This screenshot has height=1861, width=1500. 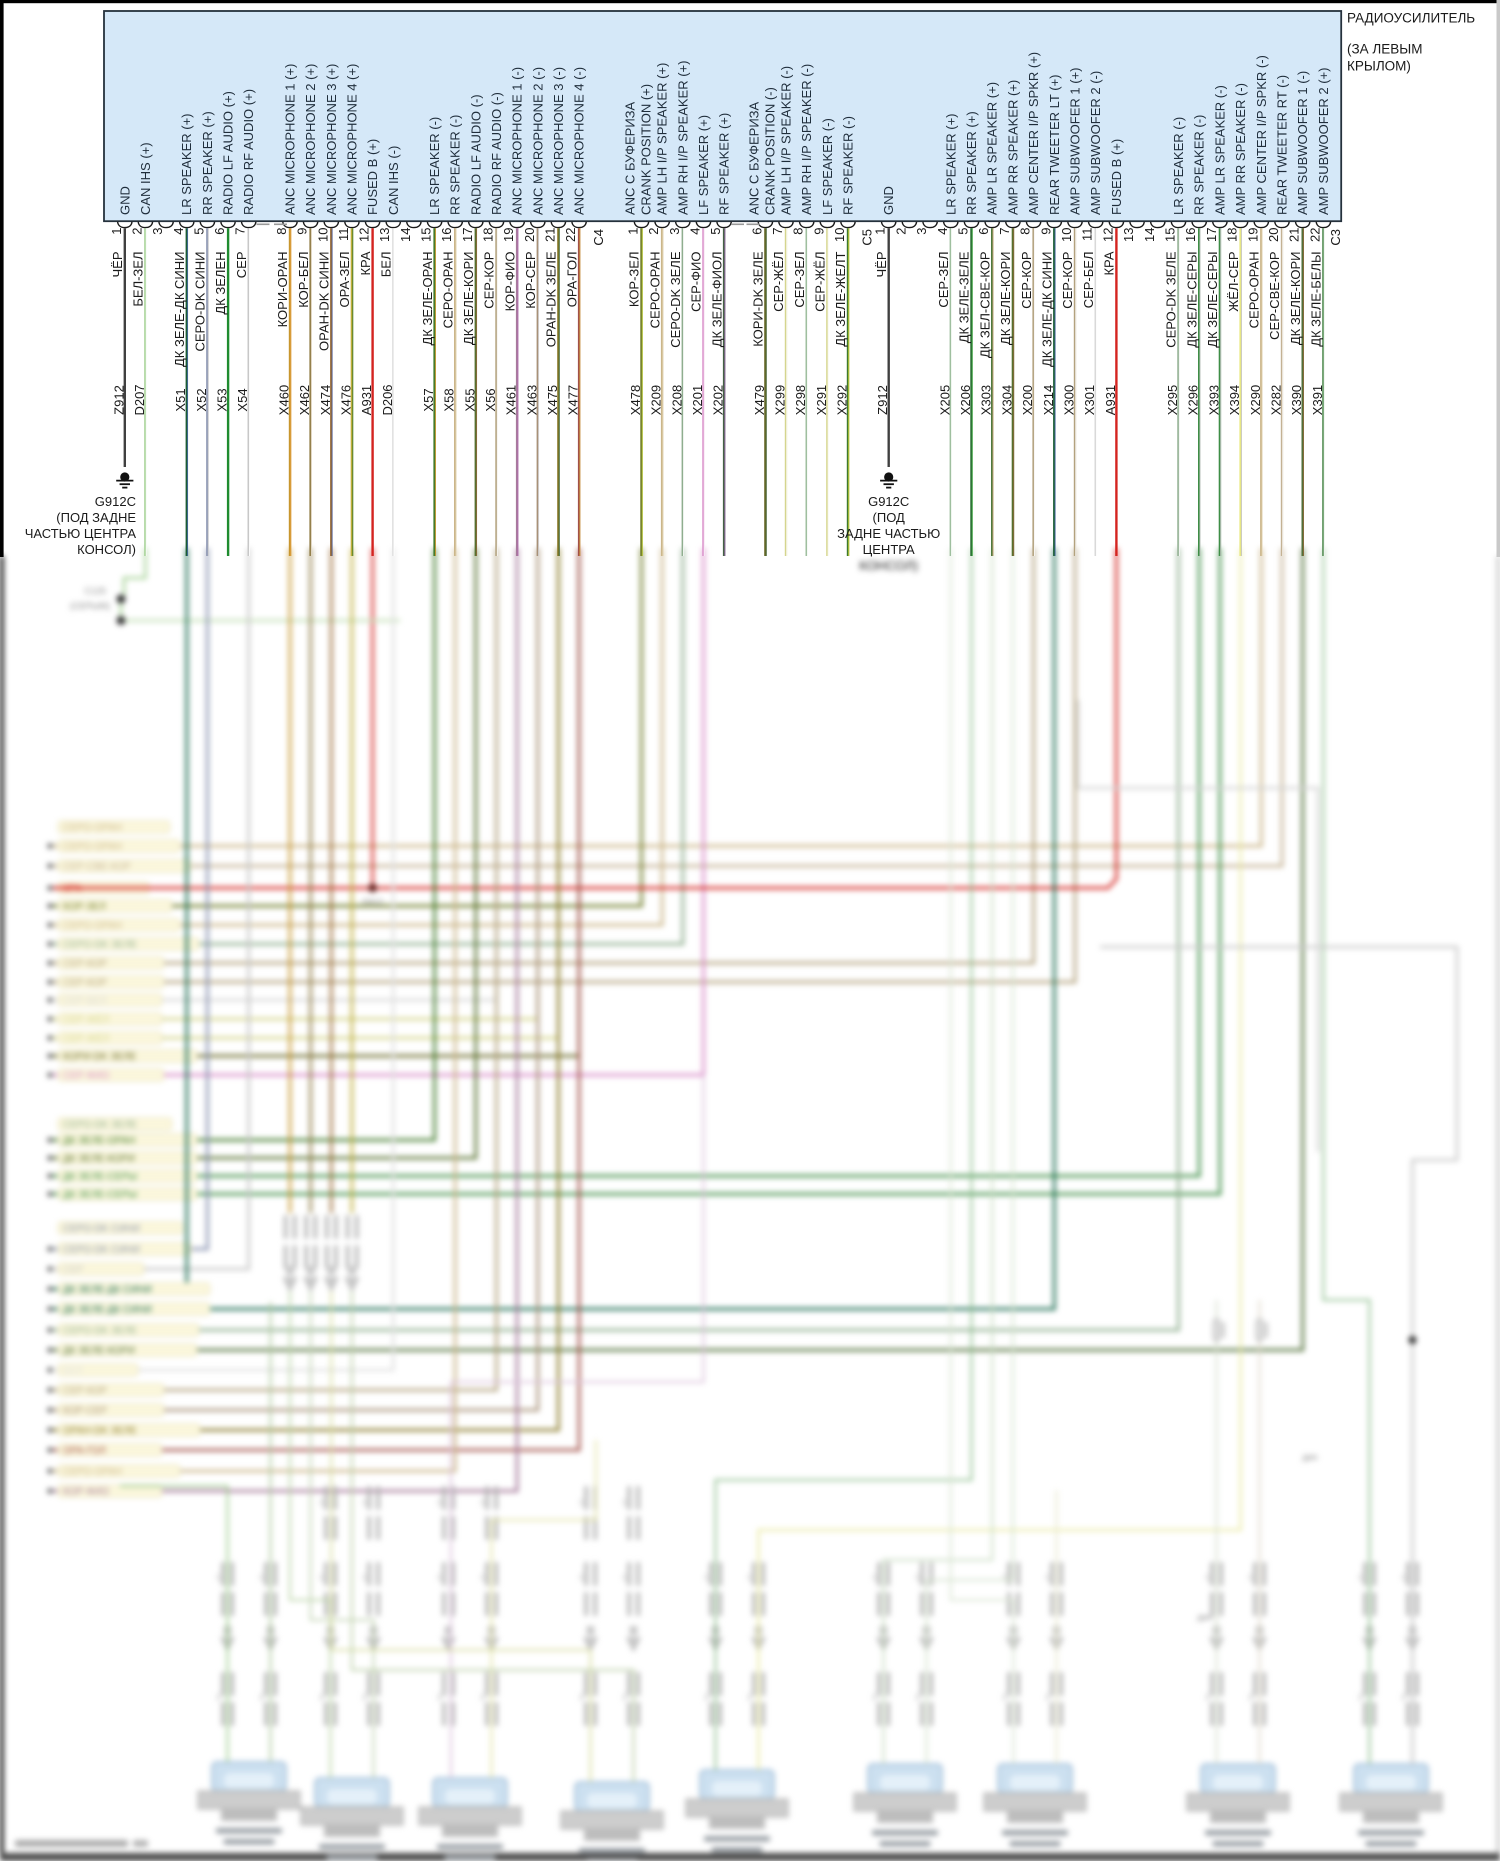 What do you see at coordinates (426, 235) in the screenshot?
I see `svg-text: 15` at bounding box center [426, 235].